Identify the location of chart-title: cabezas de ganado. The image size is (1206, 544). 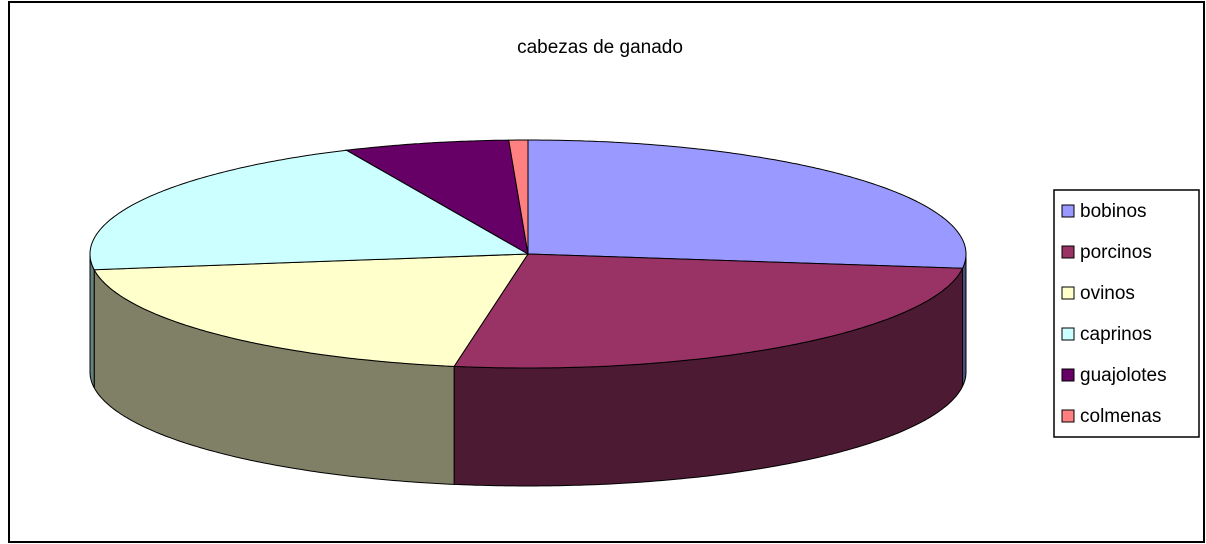
(600, 47).